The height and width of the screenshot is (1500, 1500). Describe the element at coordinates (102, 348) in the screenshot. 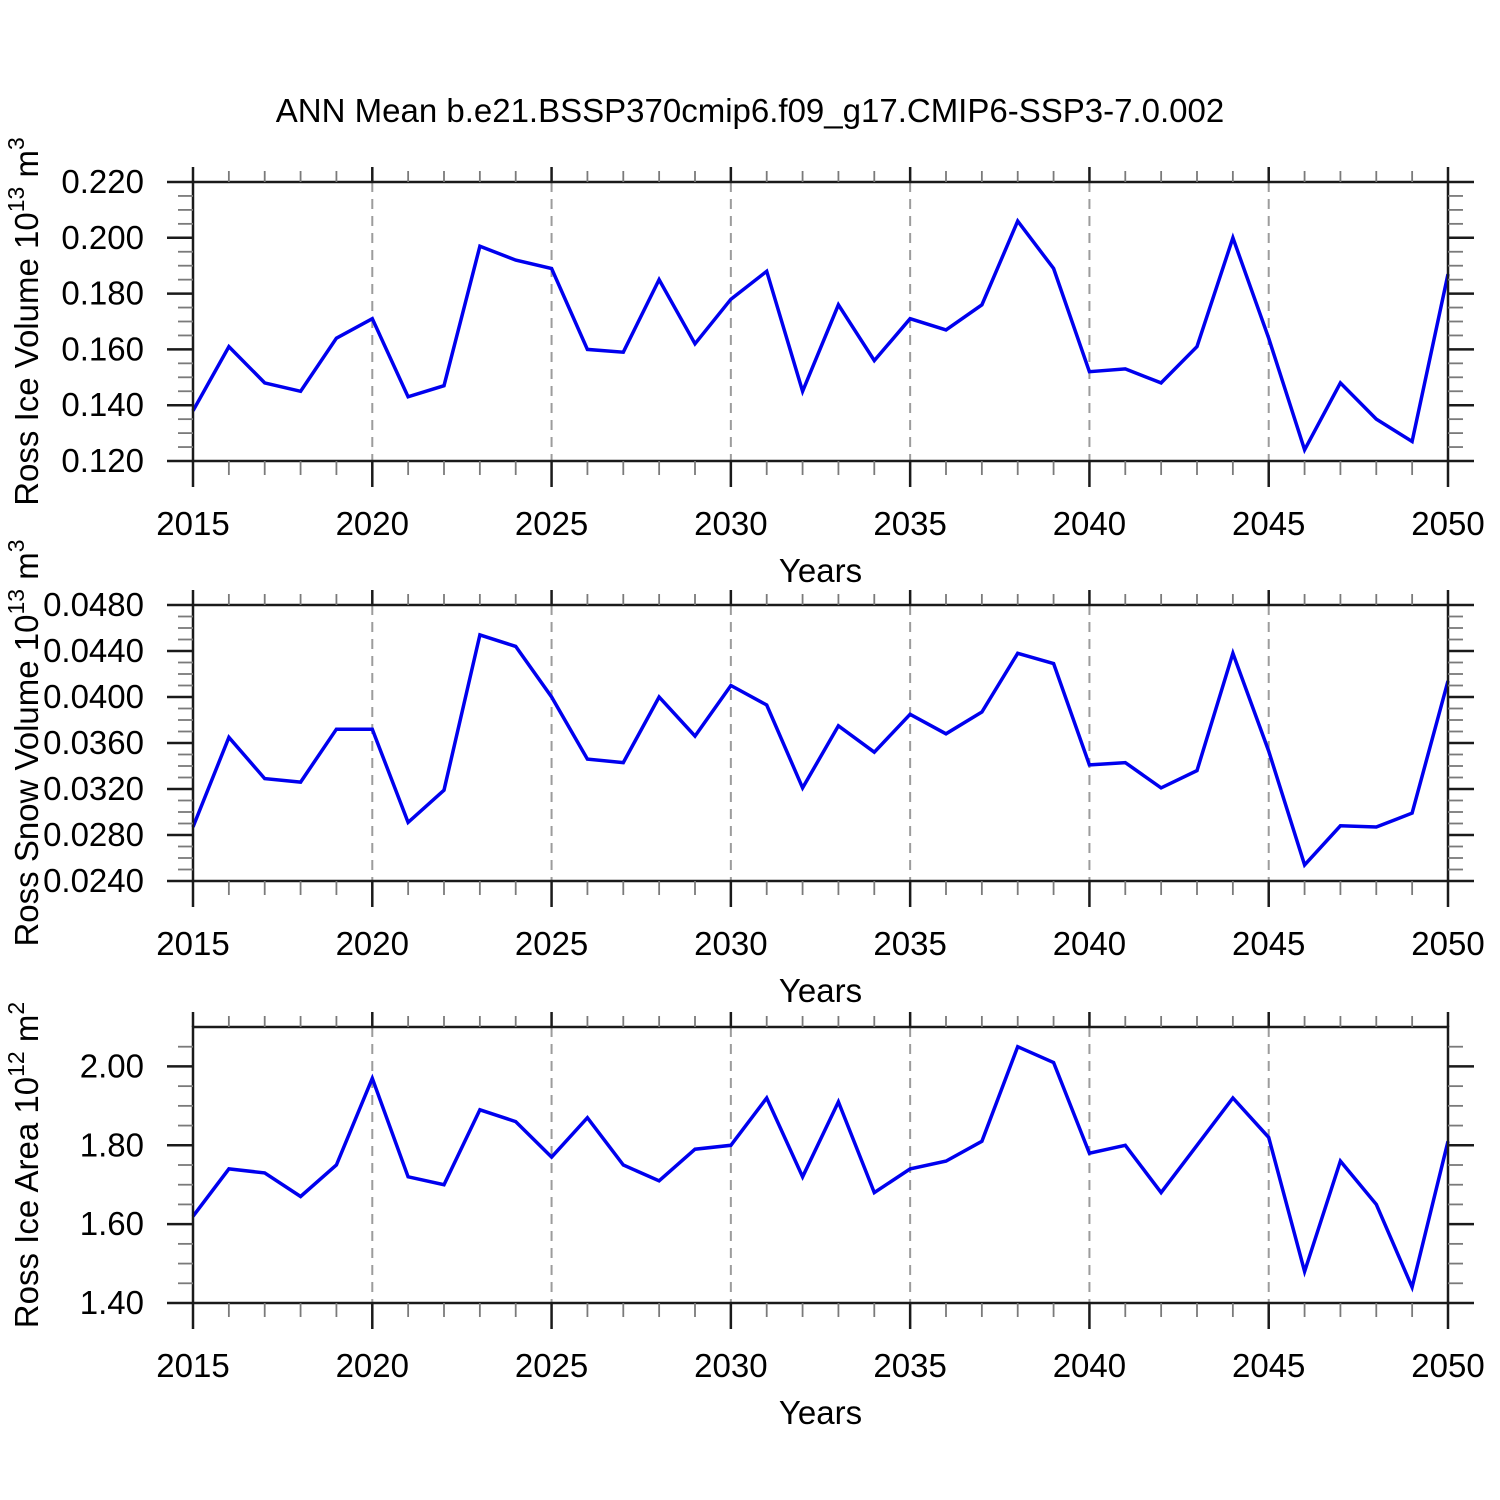

I see `y-tick-label: 0.160` at that location.